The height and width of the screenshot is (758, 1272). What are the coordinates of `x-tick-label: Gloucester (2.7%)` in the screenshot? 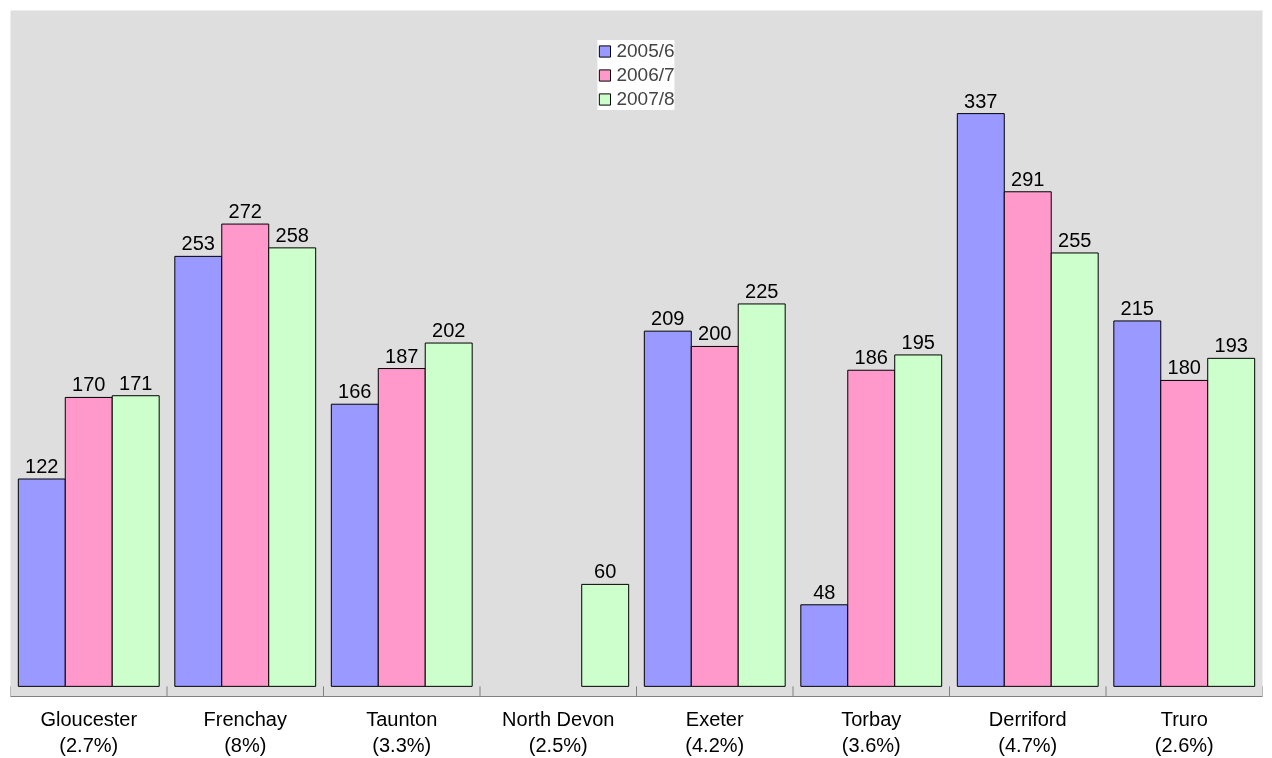 It's located at (89, 731).